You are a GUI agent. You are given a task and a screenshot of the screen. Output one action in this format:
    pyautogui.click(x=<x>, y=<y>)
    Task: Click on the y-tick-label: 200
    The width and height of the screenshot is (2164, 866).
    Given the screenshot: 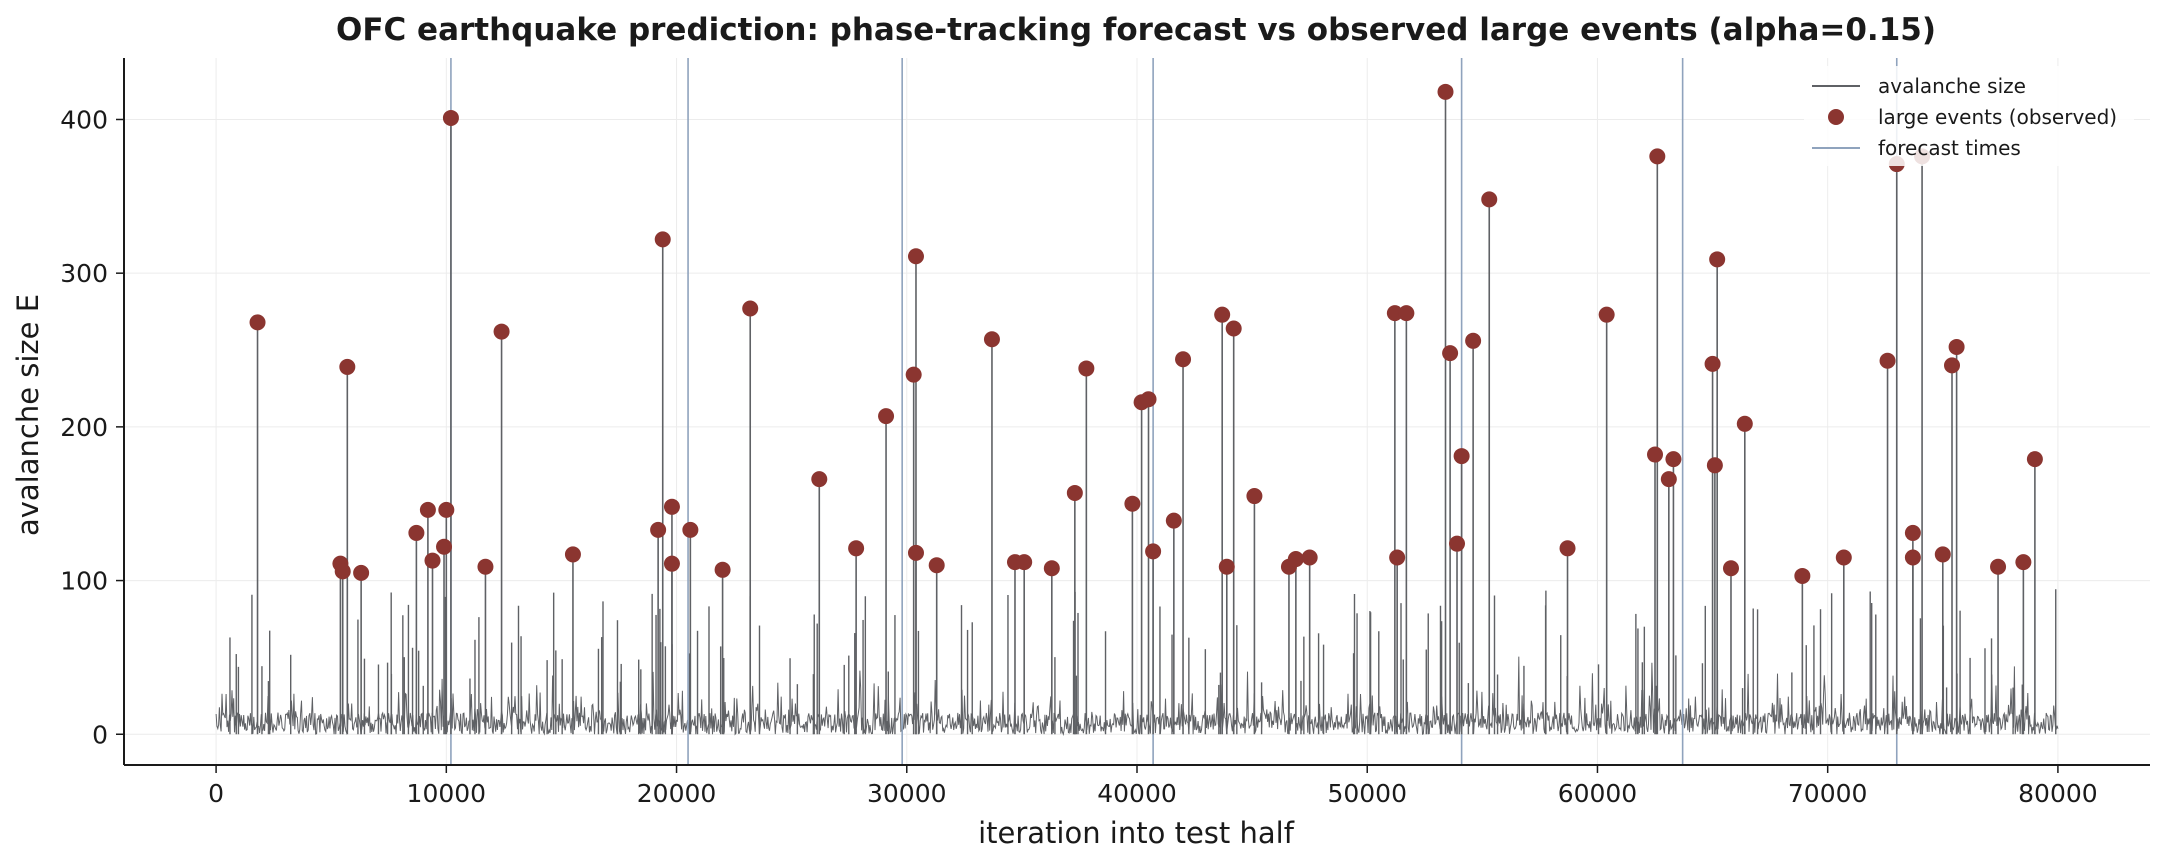 What is the action you would take?
    pyautogui.click(x=84, y=427)
    